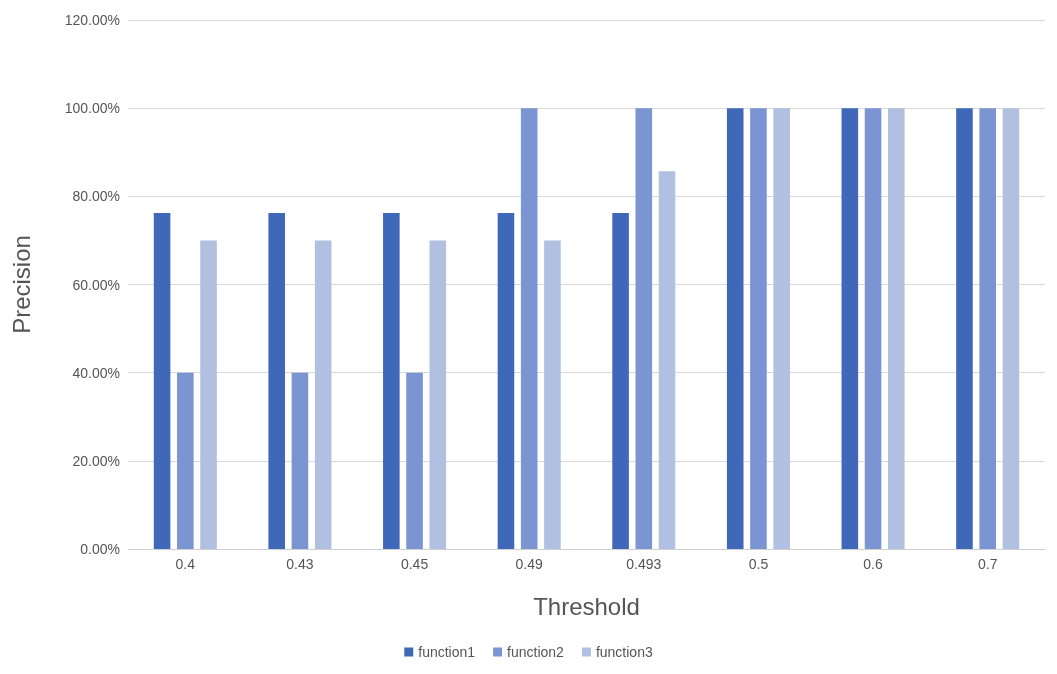  I want to click on y-tick-label: 60.00%, so click(96, 284).